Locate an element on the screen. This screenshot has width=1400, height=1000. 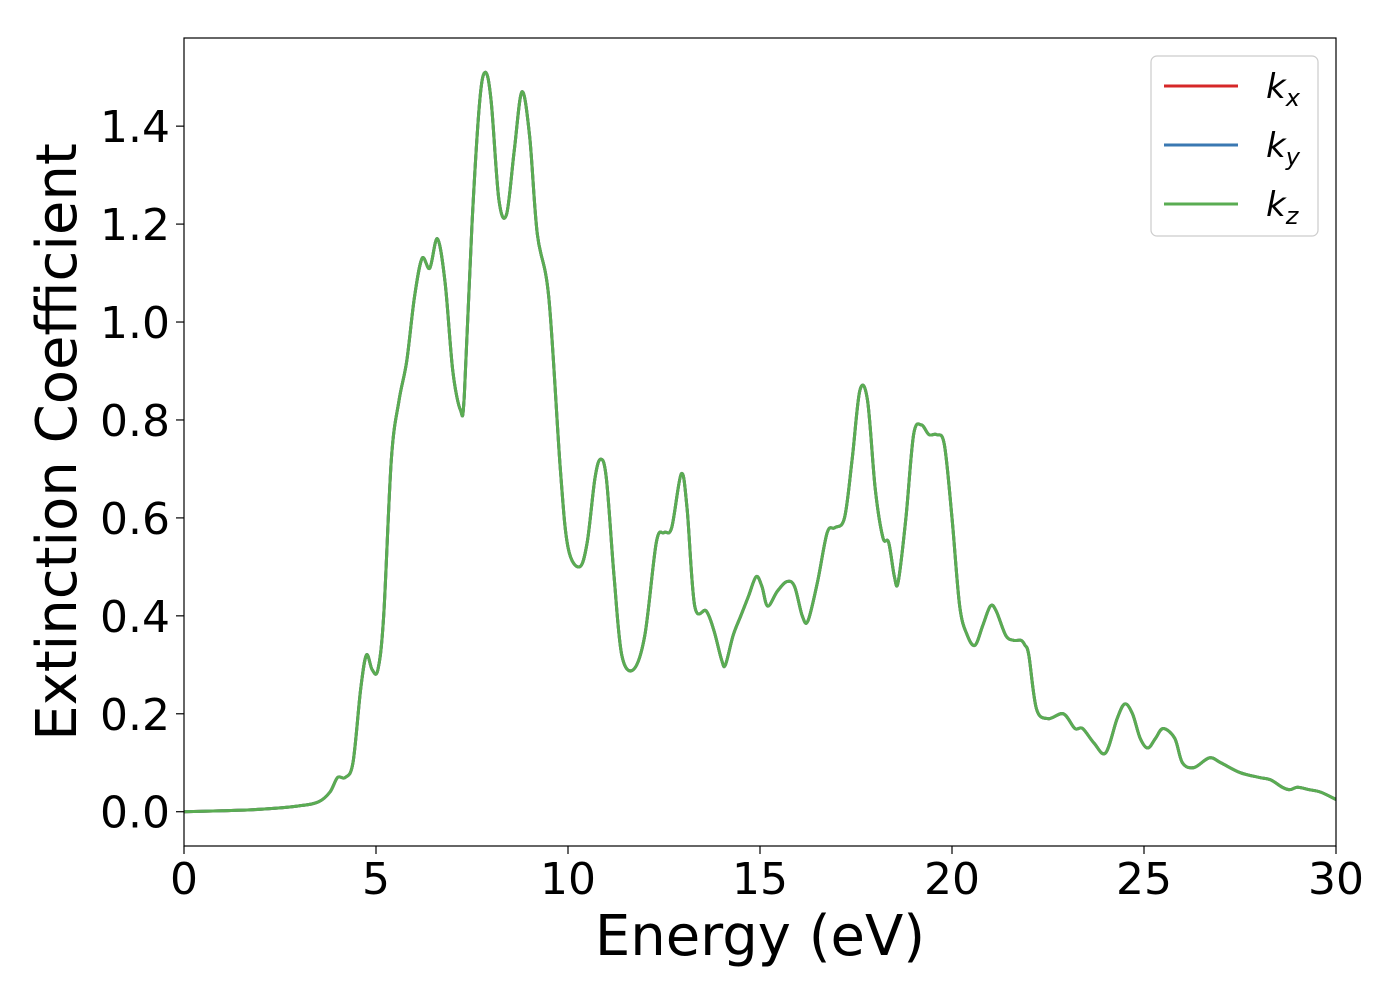
x-tick-label: 30 is located at coordinates (1336, 879).